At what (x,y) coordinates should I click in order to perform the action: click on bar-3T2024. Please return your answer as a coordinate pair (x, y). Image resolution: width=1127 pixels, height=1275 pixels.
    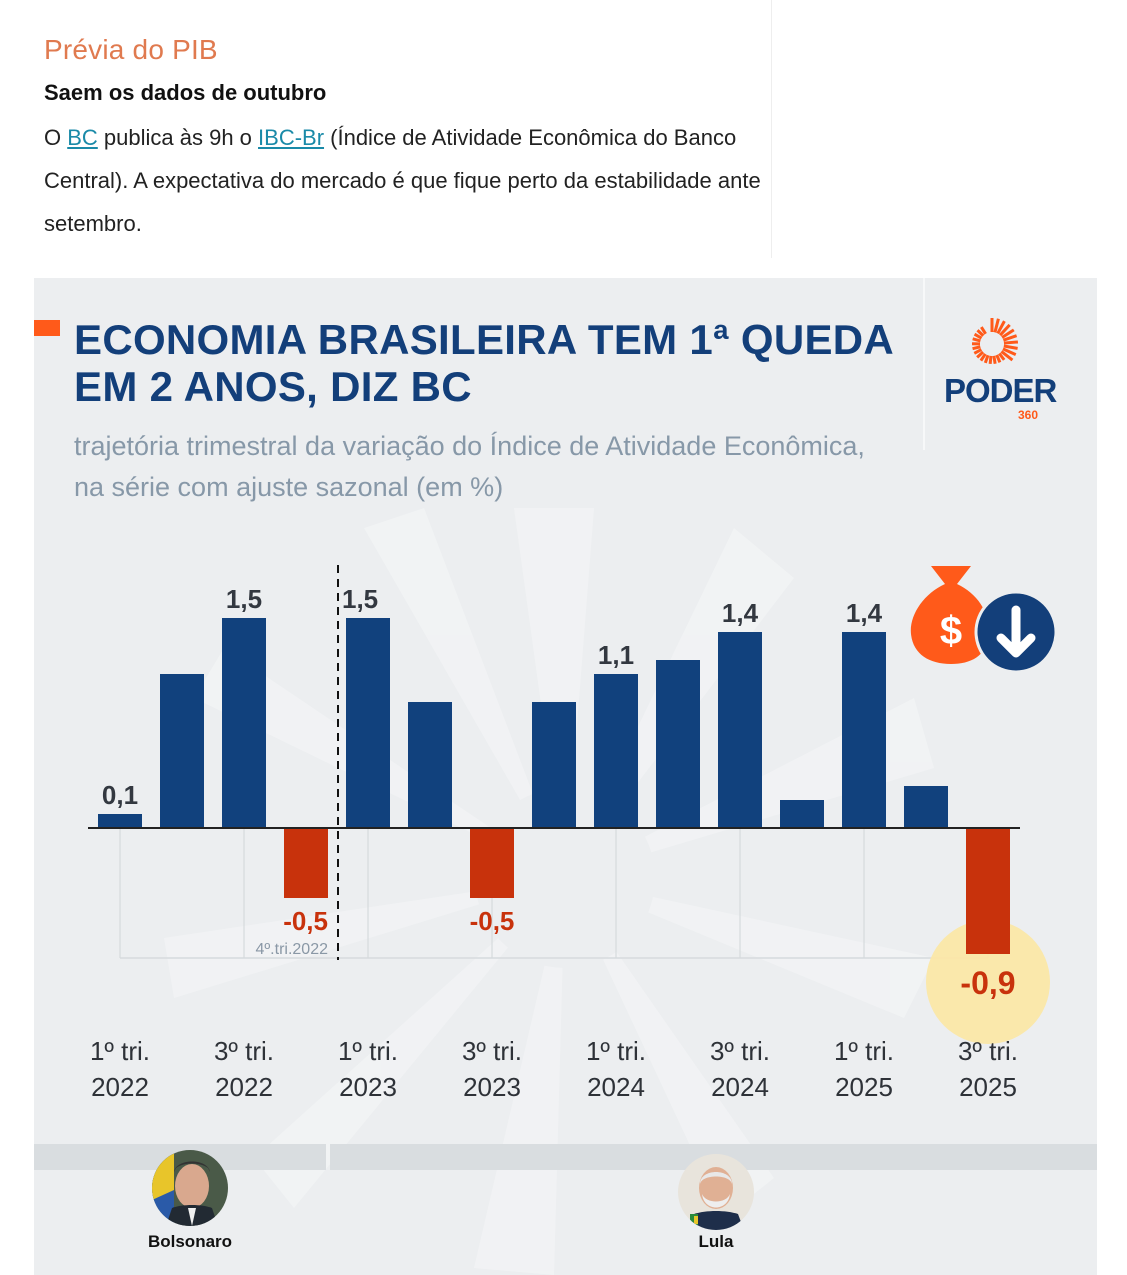
    Looking at the image, I should click on (740, 730).